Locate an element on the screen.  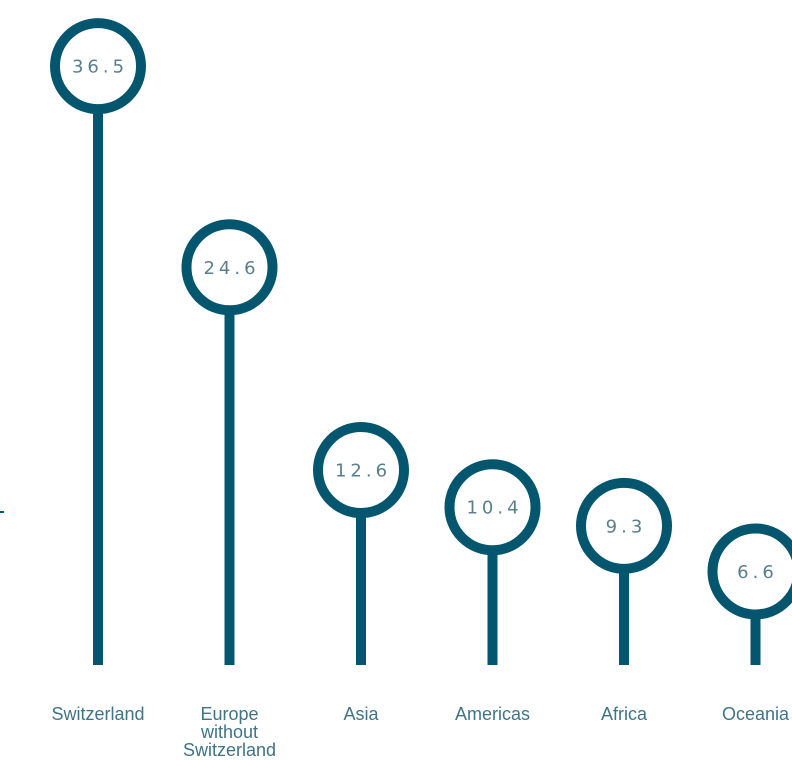
x-tick-label-line: Oceania is located at coordinates (756, 714).